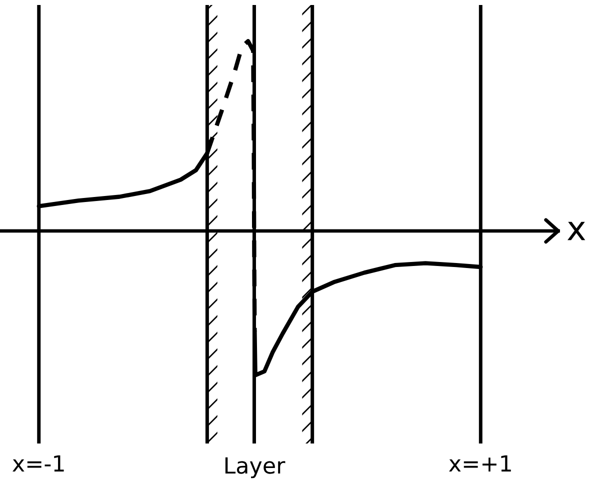 The width and height of the screenshot is (597, 504). What do you see at coordinates (38, 463) in the screenshot?
I see `x-tick-label: x=-1` at bounding box center [38, 463].